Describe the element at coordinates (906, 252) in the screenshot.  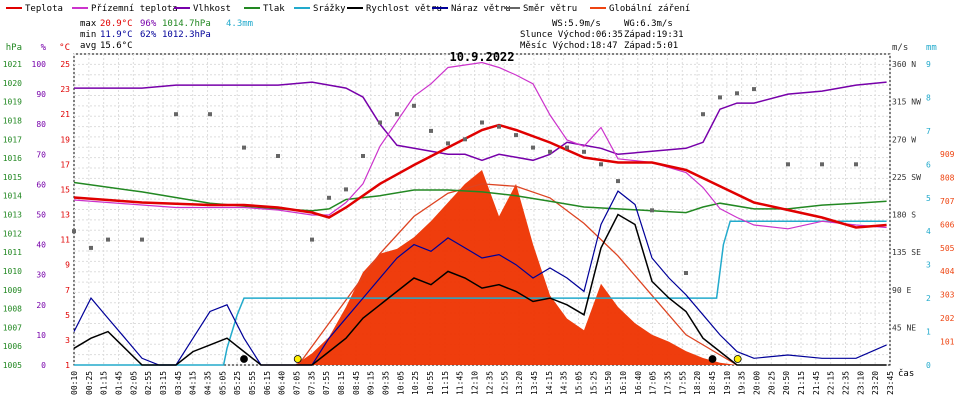
I see `dir-axis-tick: 135 SE` at that location.